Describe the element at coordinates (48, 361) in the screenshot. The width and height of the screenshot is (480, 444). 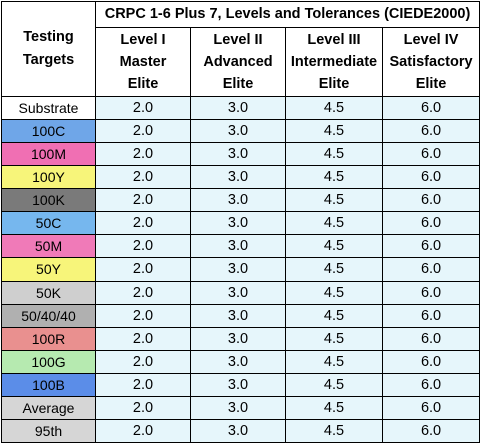
I see `testing-target-cell: 100G` at that location.